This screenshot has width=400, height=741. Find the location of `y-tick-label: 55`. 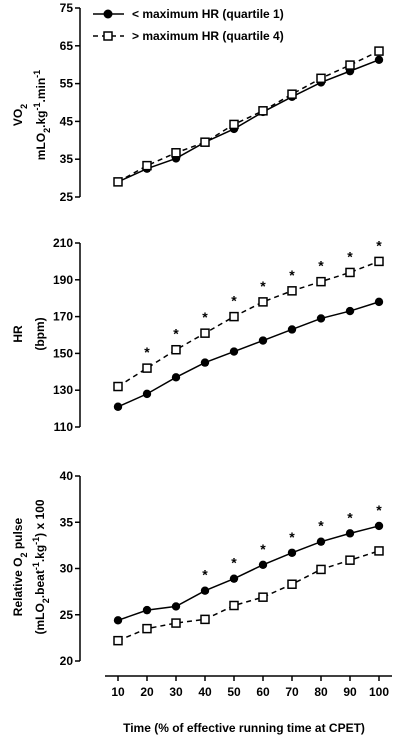

y-tick-label: 55 is located at coordinates (67, 84).